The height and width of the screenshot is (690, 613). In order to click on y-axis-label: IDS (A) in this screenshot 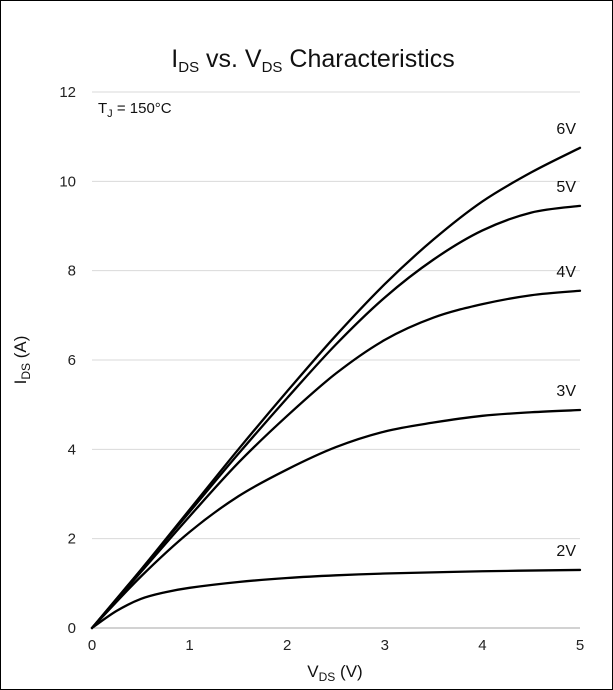, I will do `click(22, 360)`.